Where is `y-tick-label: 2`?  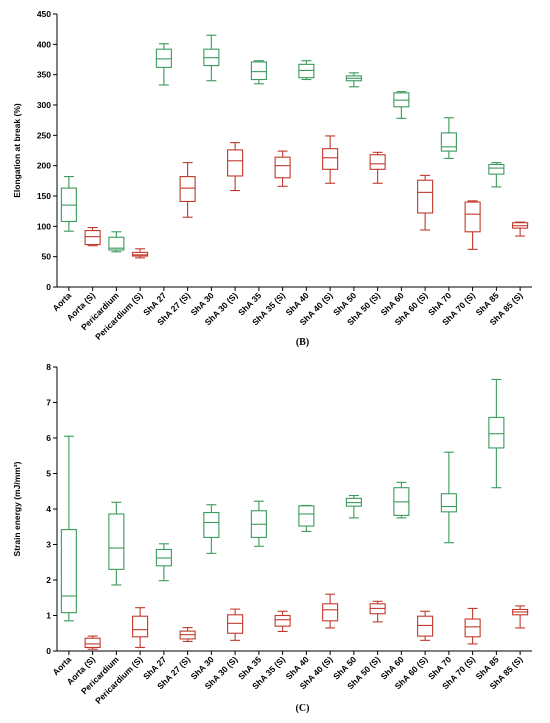
y-tick-label: 2 is located at coordinates (48, 580).